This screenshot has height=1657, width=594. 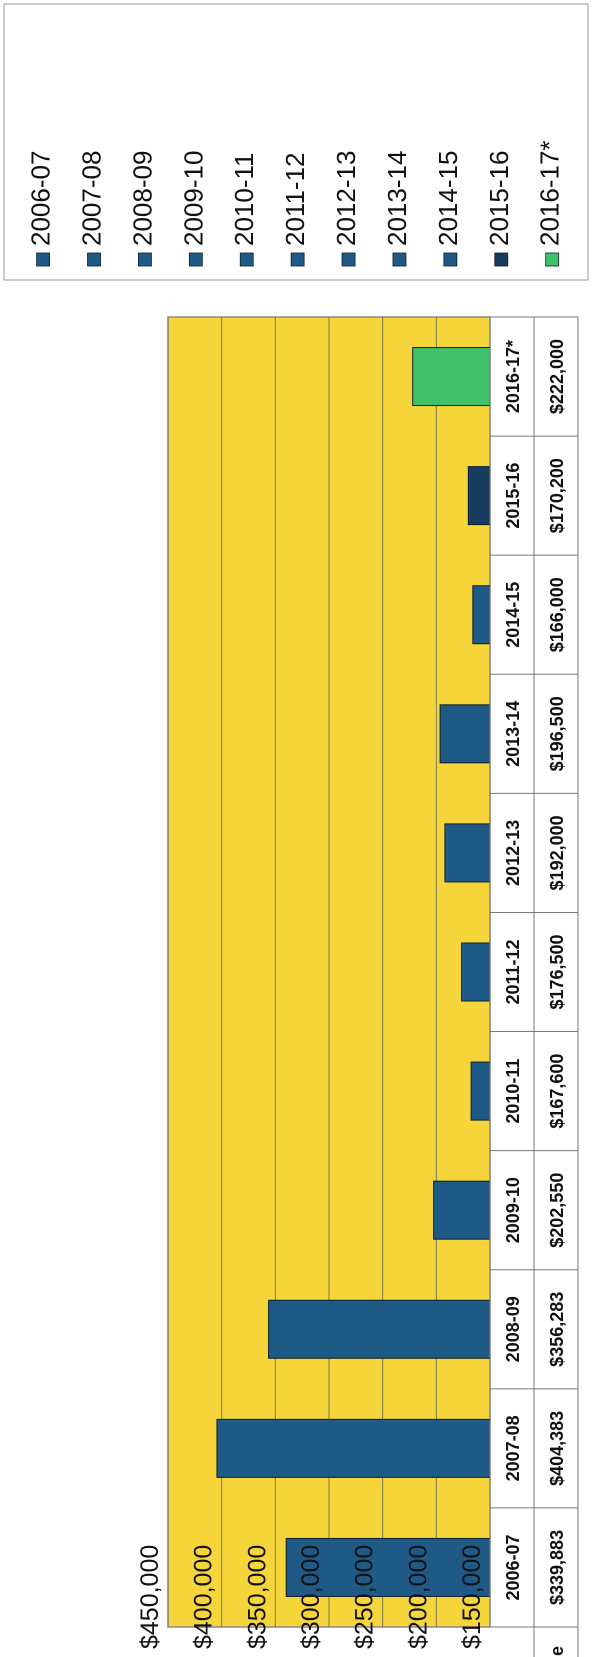 I want to click on y-tick-label: $200,000, so click(x=418, y=1597).